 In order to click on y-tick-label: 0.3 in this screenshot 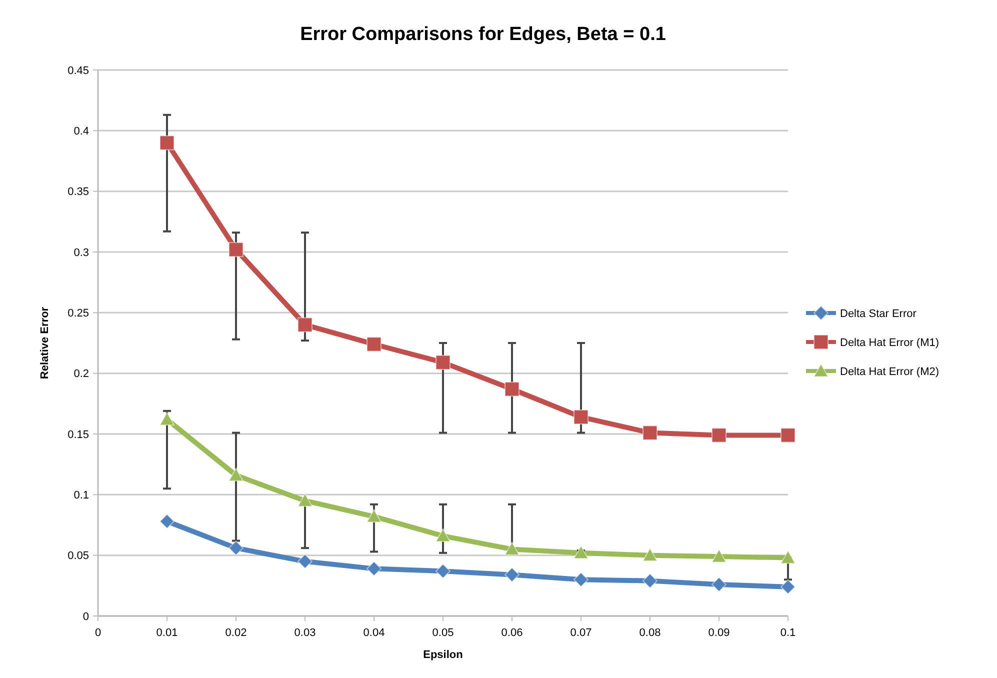, I will do `click(81, 252)`.